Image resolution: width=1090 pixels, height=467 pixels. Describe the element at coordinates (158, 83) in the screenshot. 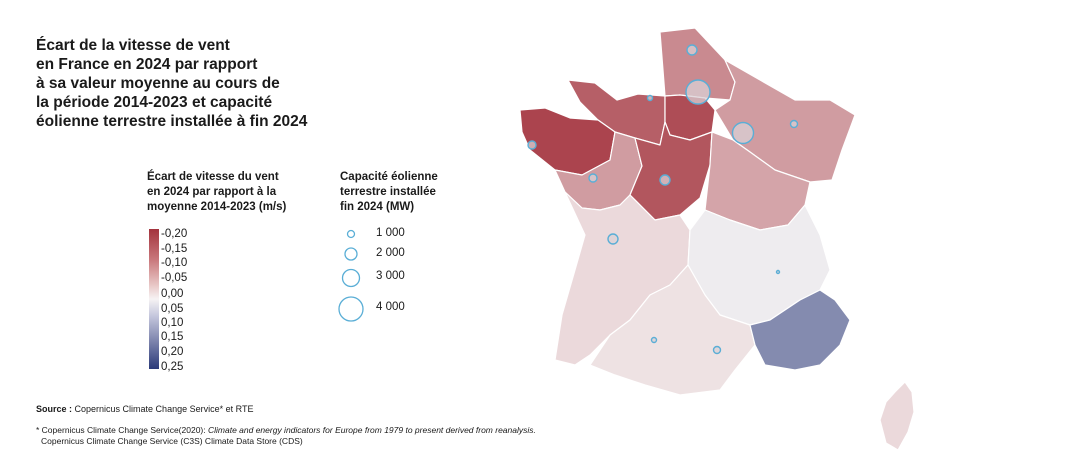

I see `title-line: à sa valeur moyenne au cours de` at that location.